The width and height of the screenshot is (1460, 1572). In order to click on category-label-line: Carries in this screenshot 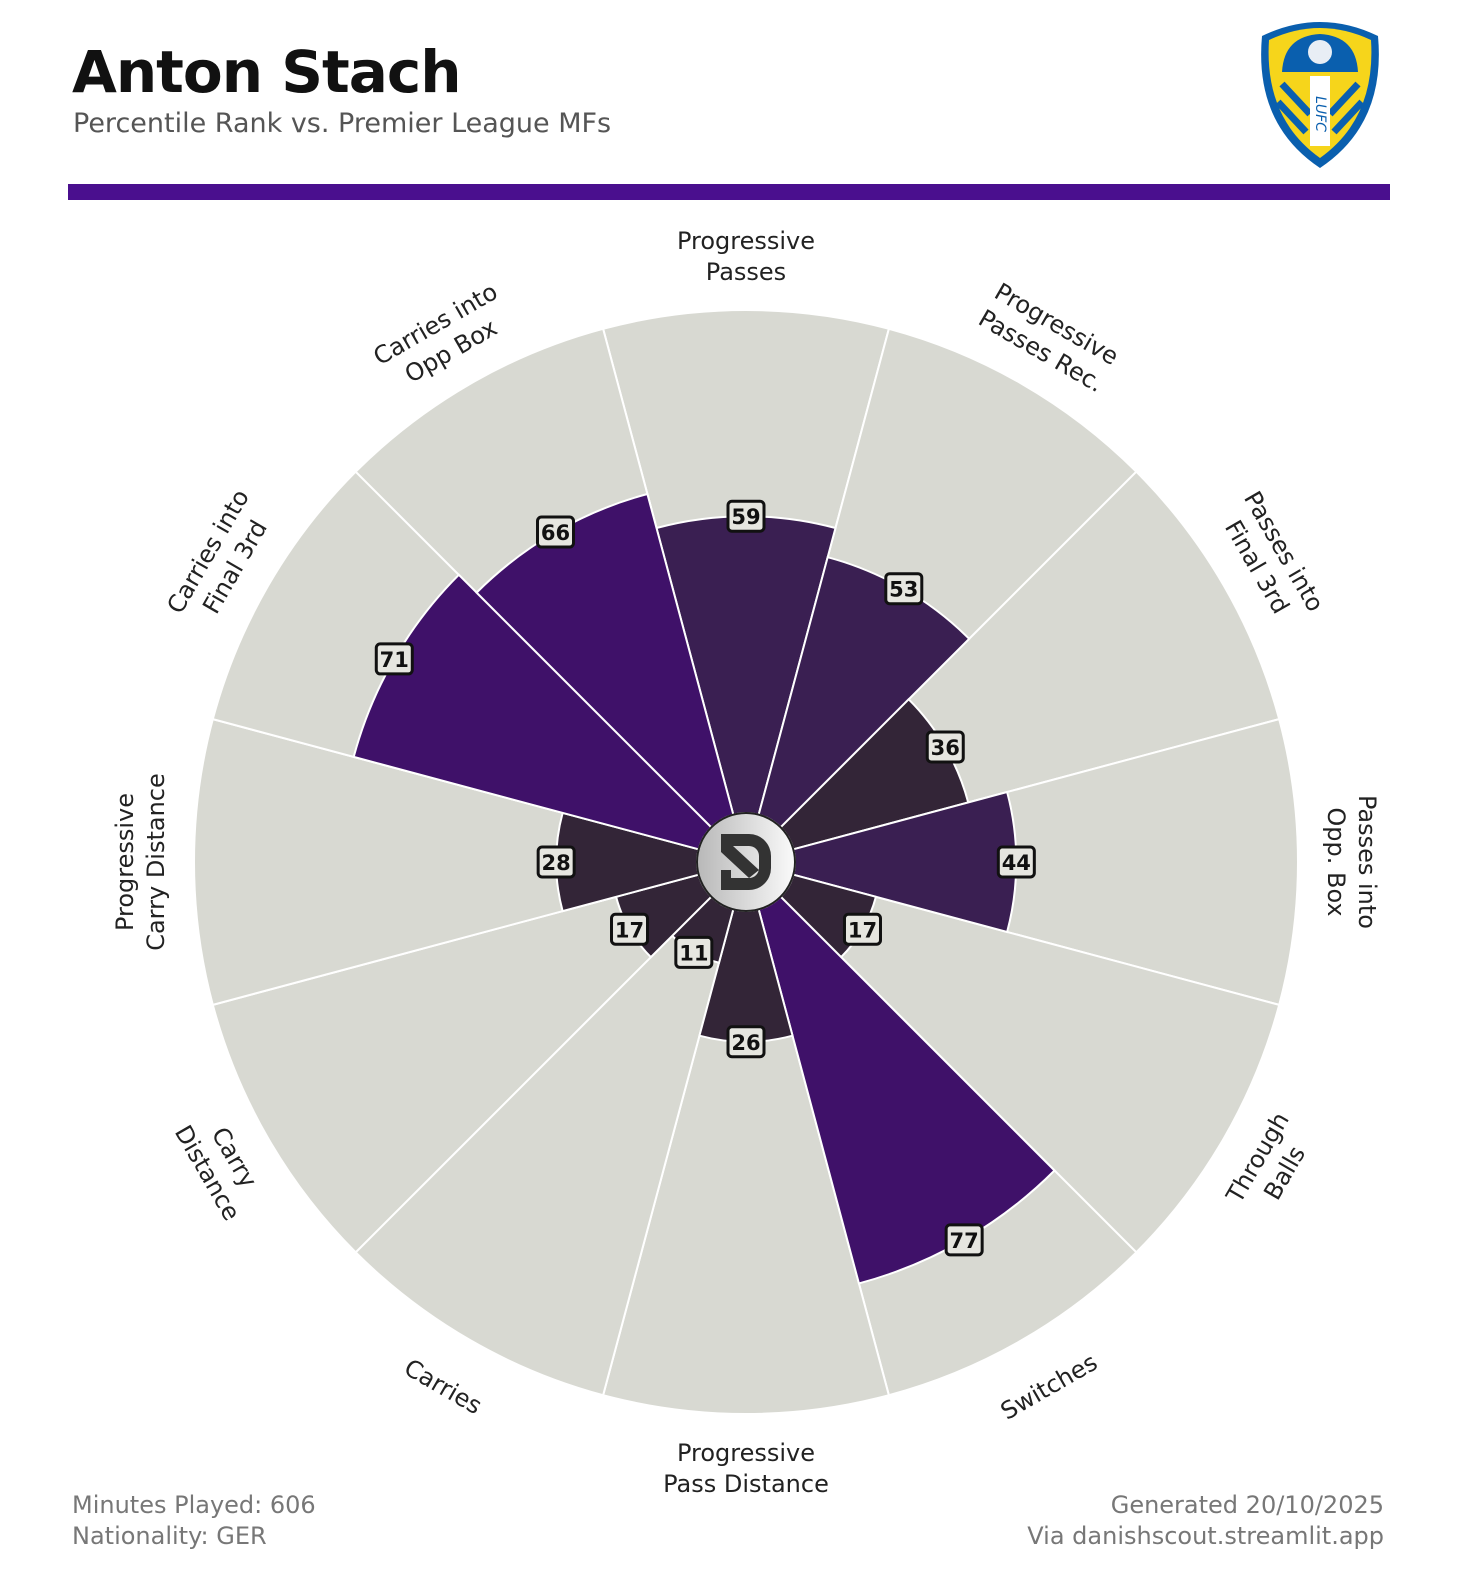, I will do `click(442, 1387)`.